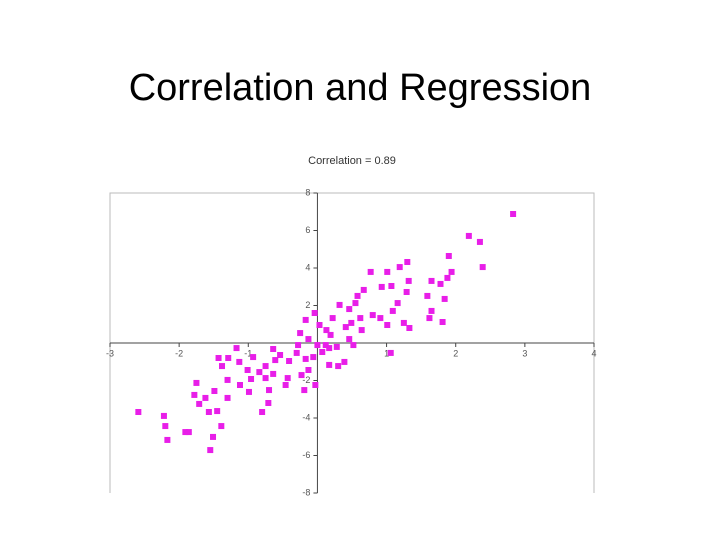 This screenshot has width=720, height=540. Describe the element at coordinates (306, 455) in the screenshot. I see `y-tick-label: -6` at that location.